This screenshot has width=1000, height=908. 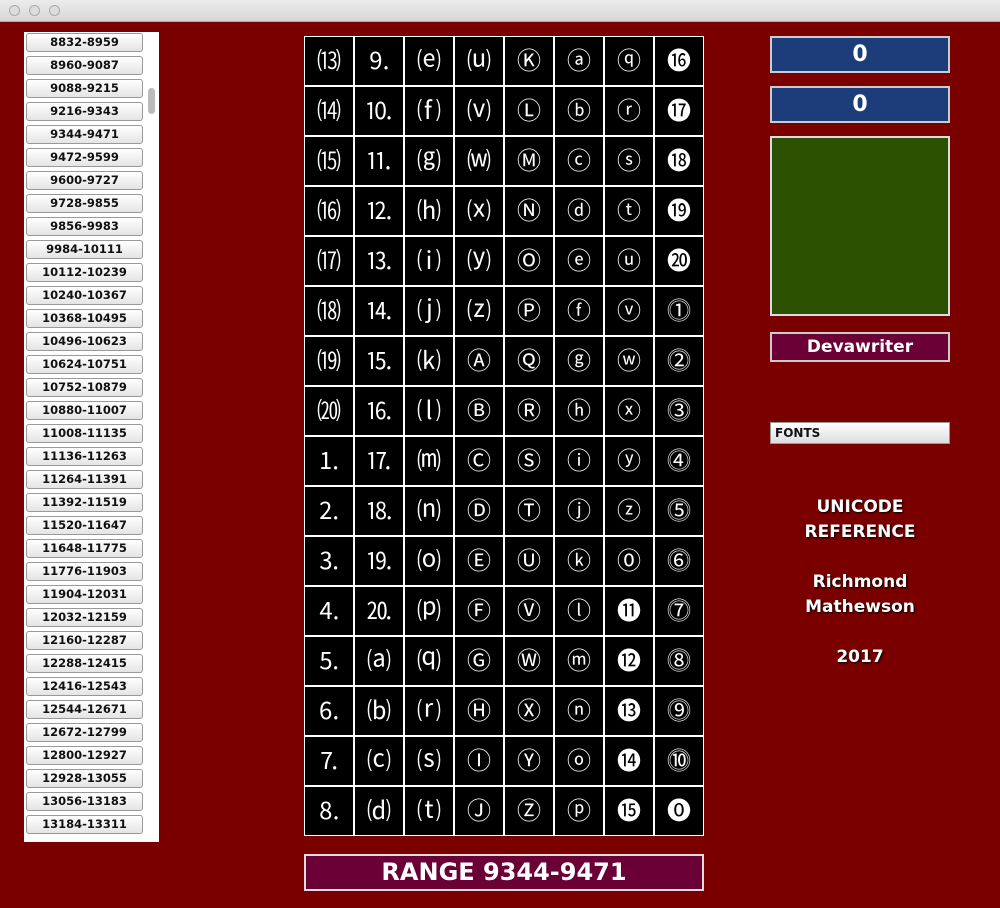 I want to click on range-button: 10112-10239, so click(x=84, y=272).